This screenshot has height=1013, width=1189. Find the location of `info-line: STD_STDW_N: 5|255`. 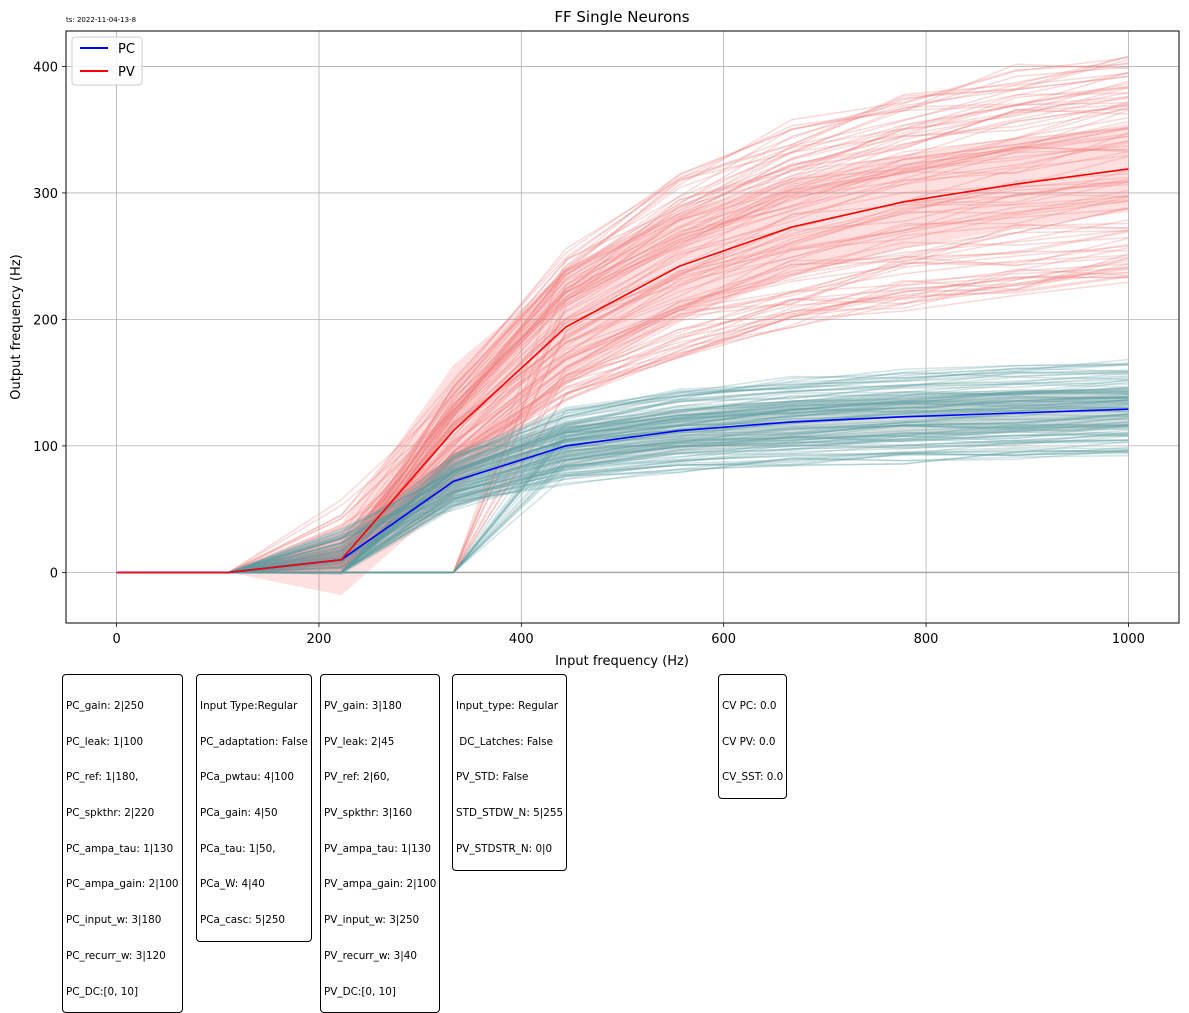

info-line: STD_STDW_N: 5|255 is located at coordinates (509, 814).